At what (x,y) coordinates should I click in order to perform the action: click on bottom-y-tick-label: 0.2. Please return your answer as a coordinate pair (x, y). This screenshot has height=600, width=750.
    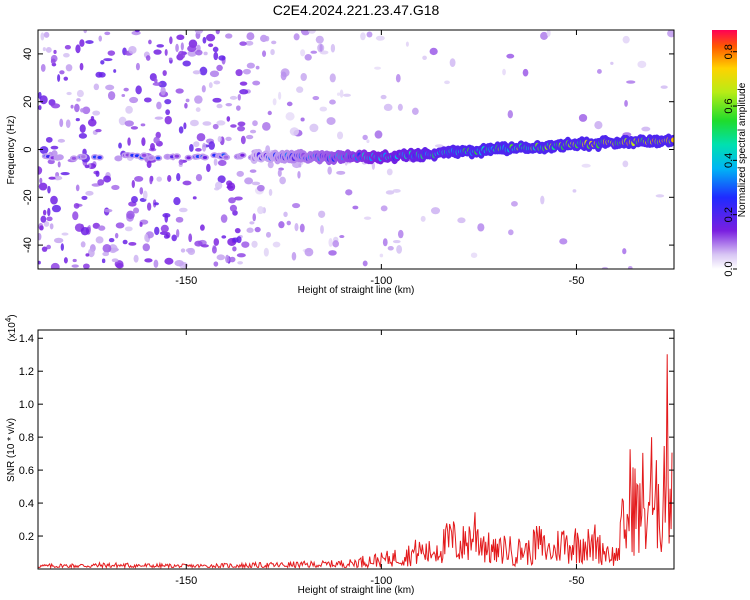
    Looking at the image, I should click on (26, 537).